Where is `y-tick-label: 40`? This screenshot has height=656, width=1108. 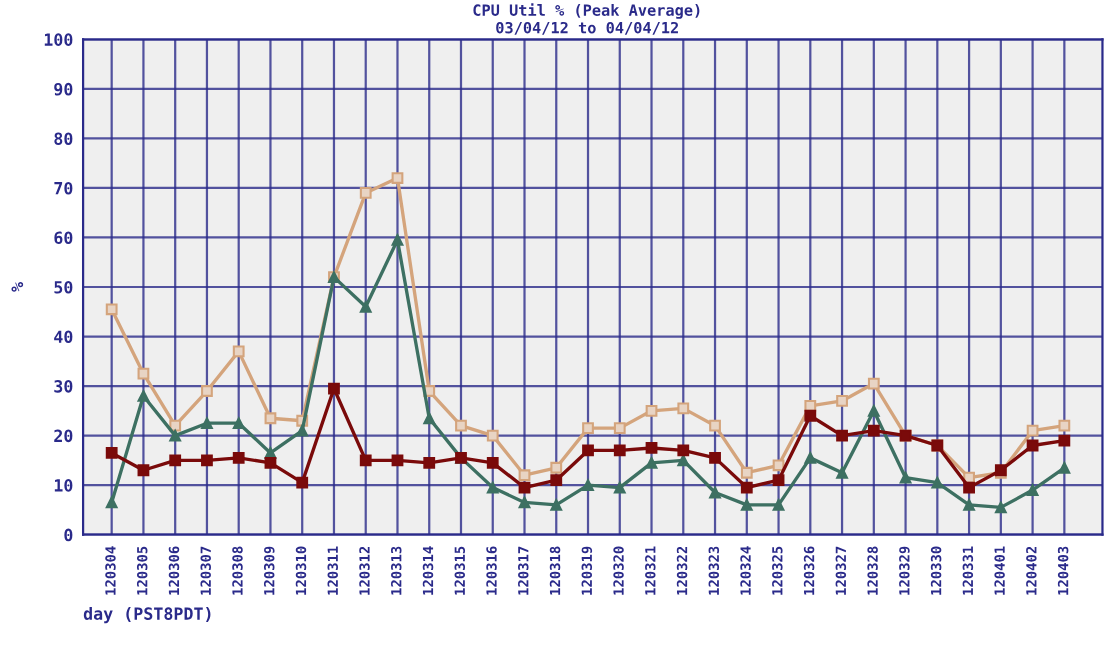 y-tick-label: 40 is located at coordinates (63, 337).